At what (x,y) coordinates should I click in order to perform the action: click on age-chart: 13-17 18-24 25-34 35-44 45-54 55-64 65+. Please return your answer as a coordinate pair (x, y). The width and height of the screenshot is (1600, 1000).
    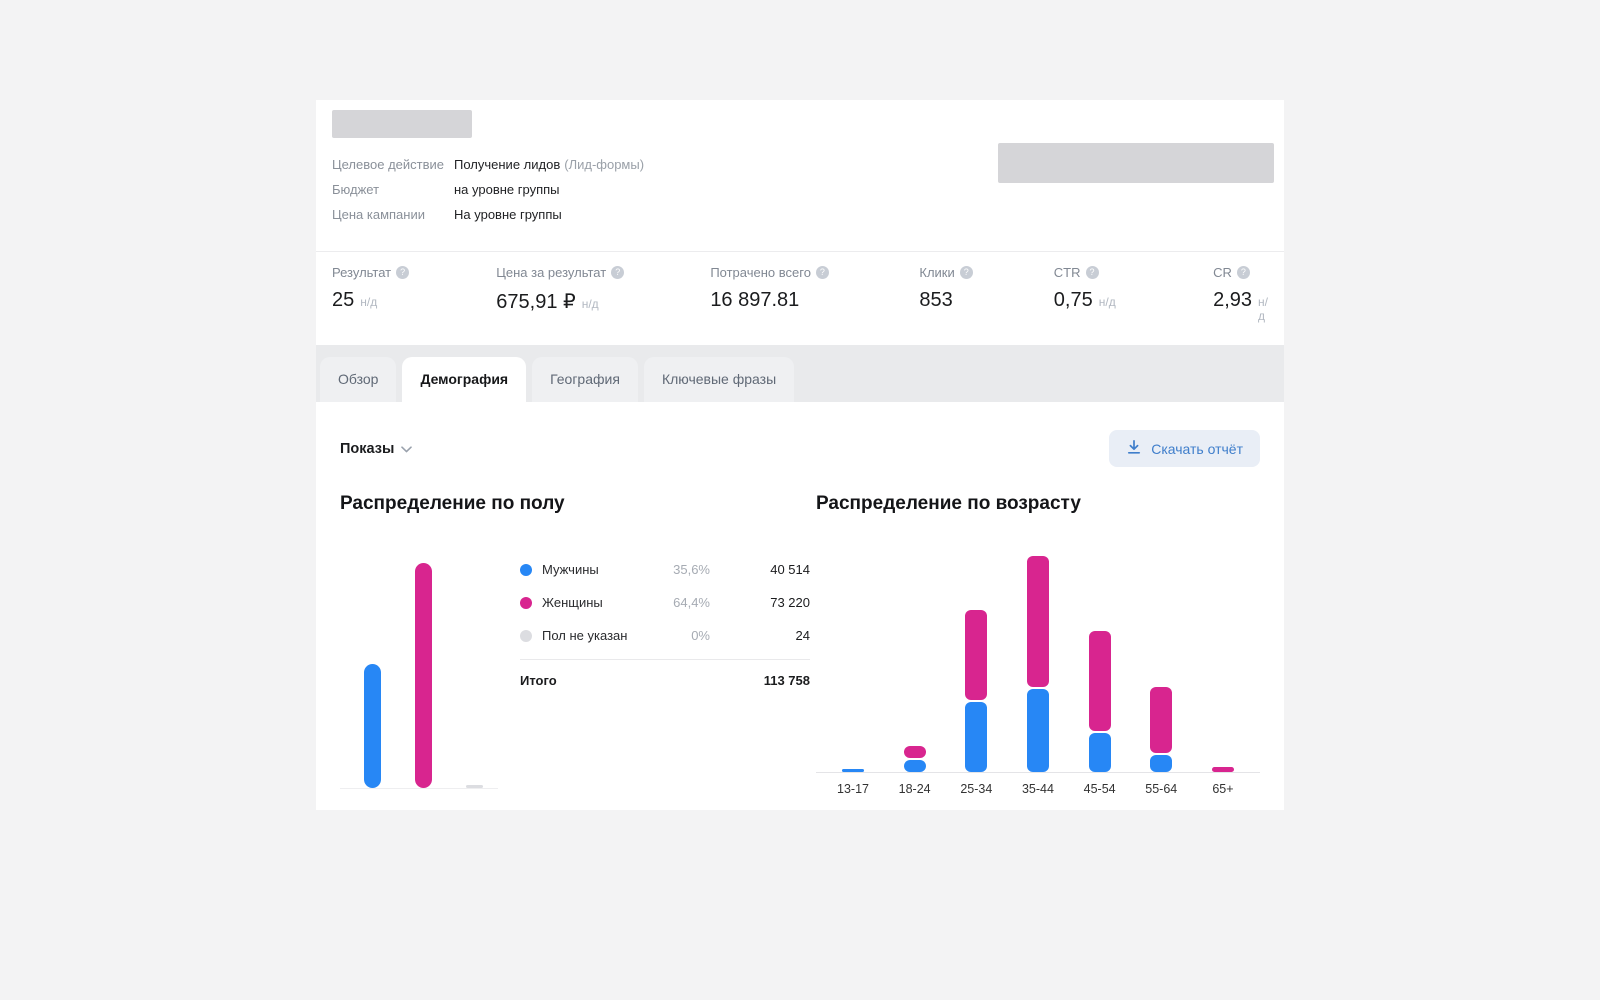
    Looking at the image, I should click on (1038, 676).